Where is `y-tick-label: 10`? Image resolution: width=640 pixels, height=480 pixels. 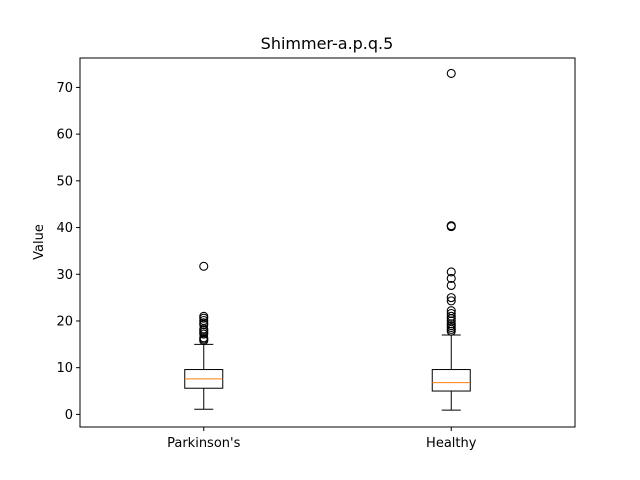
y-tick-label: 10 is located at coordinates (64, 368).